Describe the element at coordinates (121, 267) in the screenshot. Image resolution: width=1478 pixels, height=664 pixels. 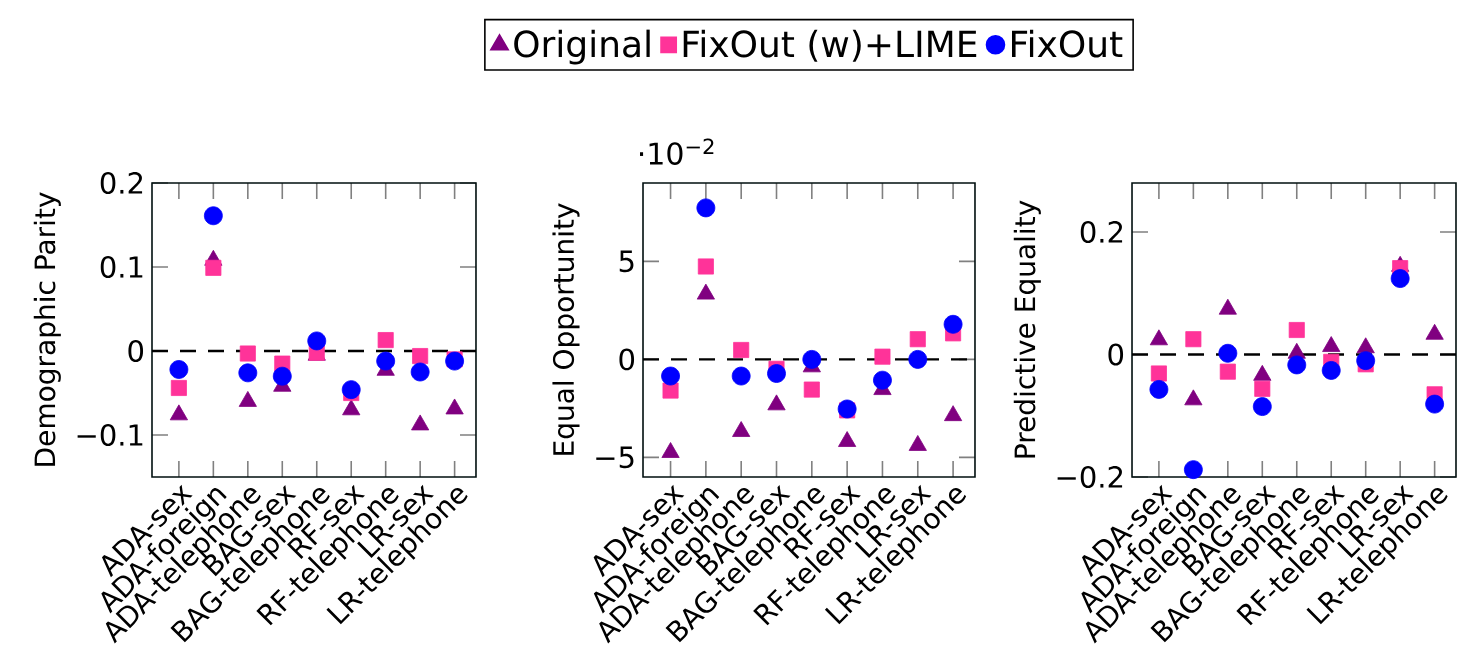
I see `y-tick-label: 0.1` at that location.